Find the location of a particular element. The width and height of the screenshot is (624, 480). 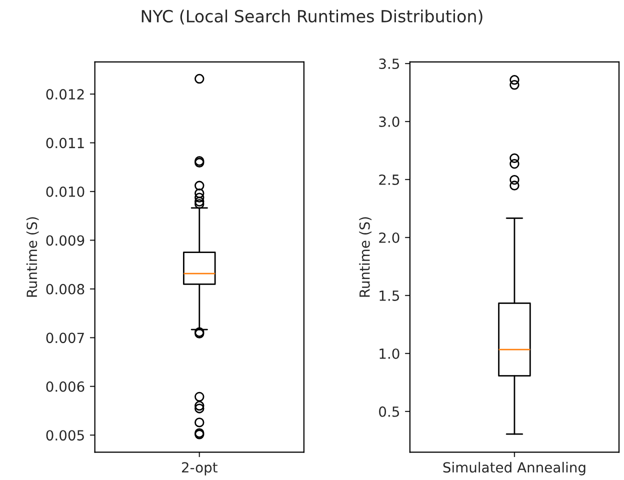

y-tick-label: 0.009 is located at coordinates (65, 240).